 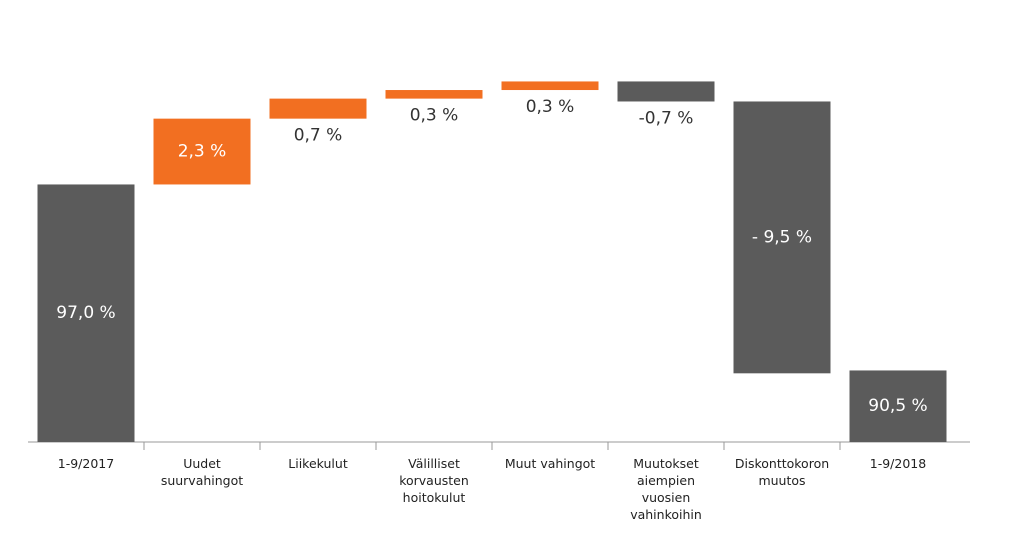 What do you see at coordinates (318, 463) in the screenshot?
I see `x-tick-label: Liikekulut` at bounding box center [318, 463].